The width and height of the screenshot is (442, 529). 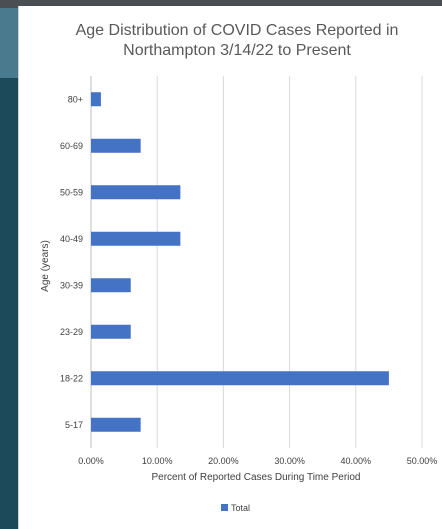 What do you see at coordinates (237, 50) in the screenshot?
I see `chart-title-line-2: Northampton 3/14/22 to Present` at bounding box center [237, 50].